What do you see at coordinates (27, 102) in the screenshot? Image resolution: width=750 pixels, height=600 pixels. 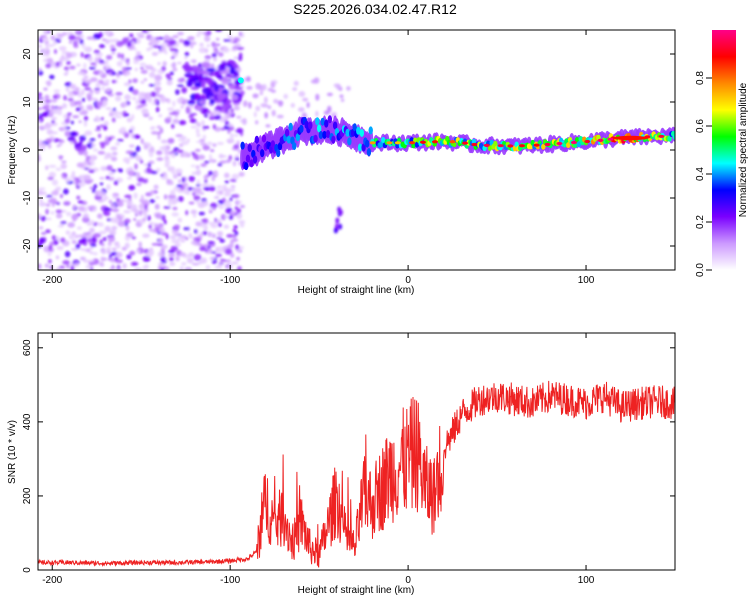 I see `y-tick-label: 10` at bounding box center [27, 102].